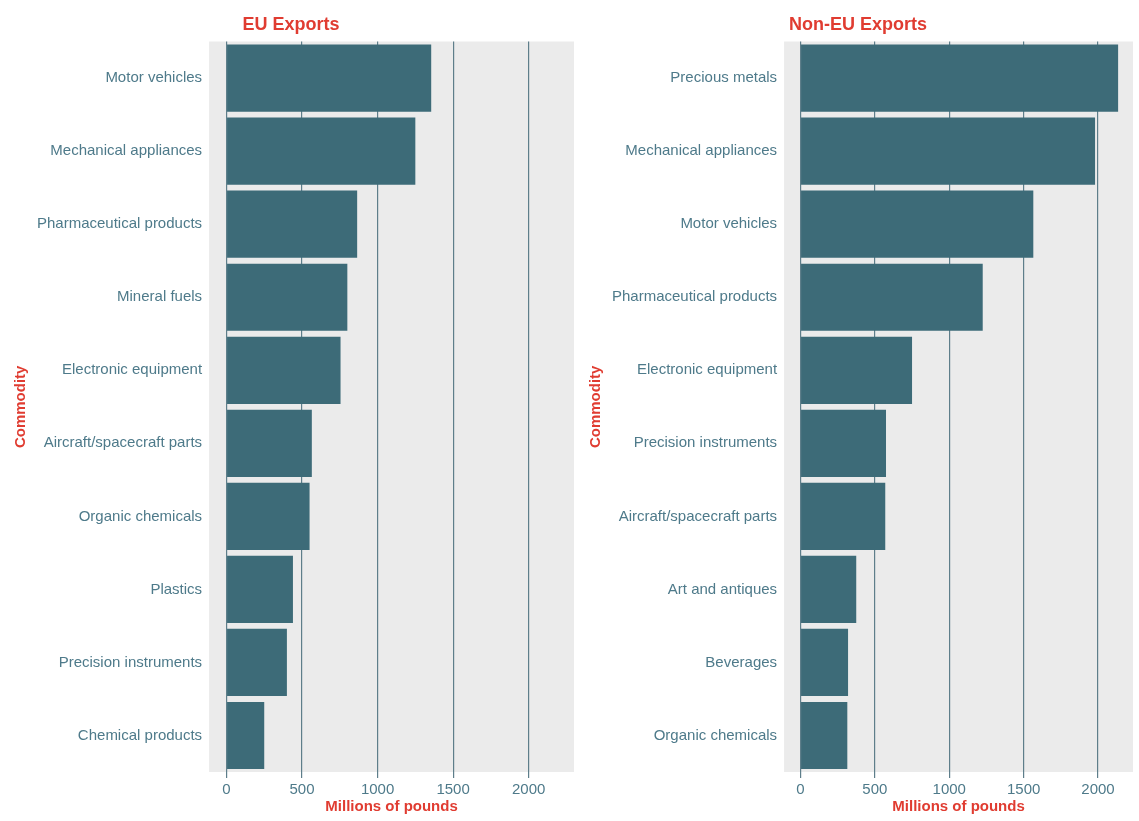 The image size is (1139, 821). What do you see at coordinates (858, 23) in the screenshot?
I see `chart-title: Non-EU Exports` at bounding box center [858, 23].